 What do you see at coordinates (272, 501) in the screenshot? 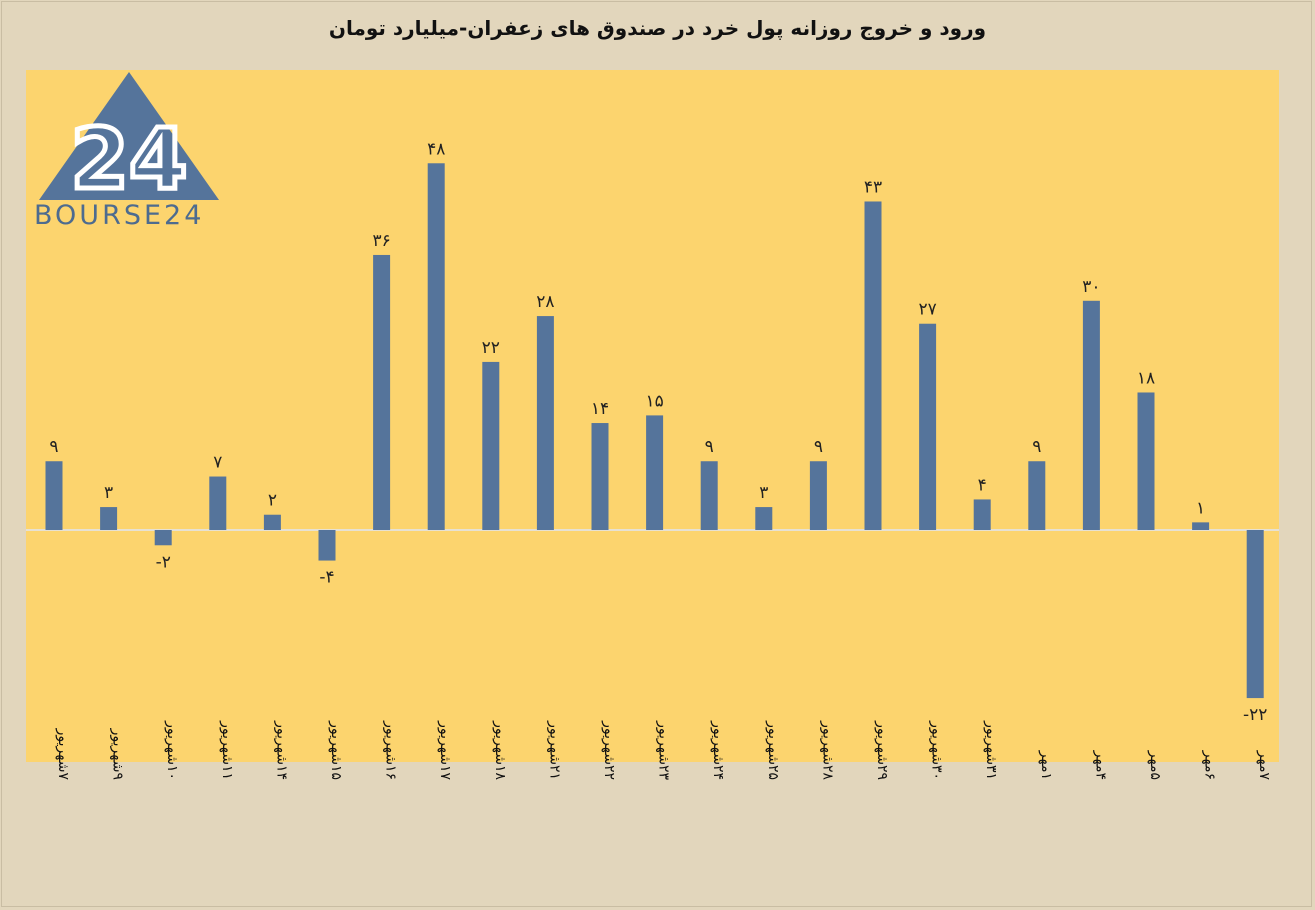
I see `data-label: ۲` at bounding box center [272, 501].